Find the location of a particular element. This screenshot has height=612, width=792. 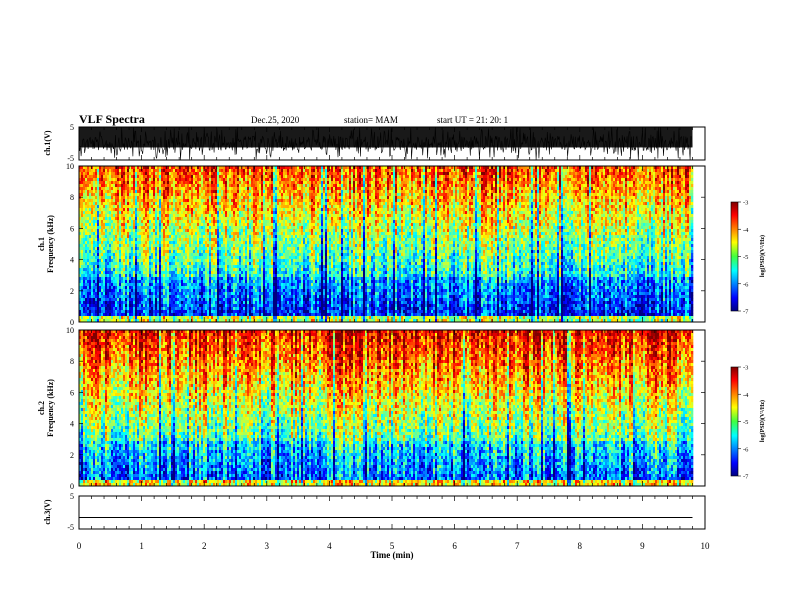

figure-title: VLF Spectra is located at coordinates (112, 119).